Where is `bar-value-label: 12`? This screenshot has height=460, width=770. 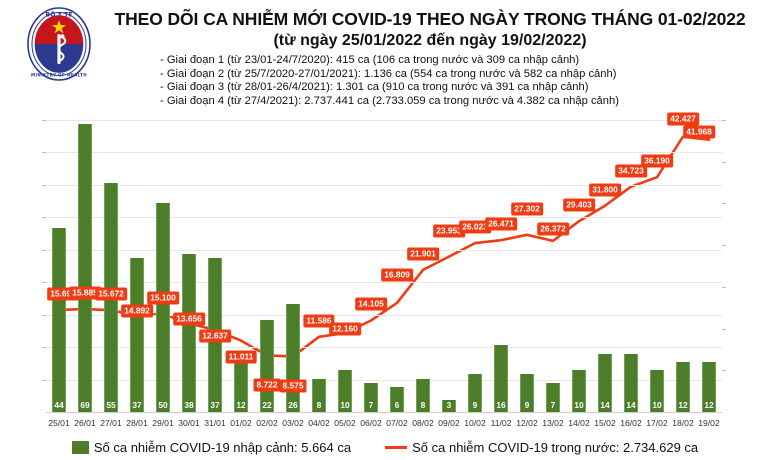 bar-value-label: 12 is located at coordinates (683, 405).